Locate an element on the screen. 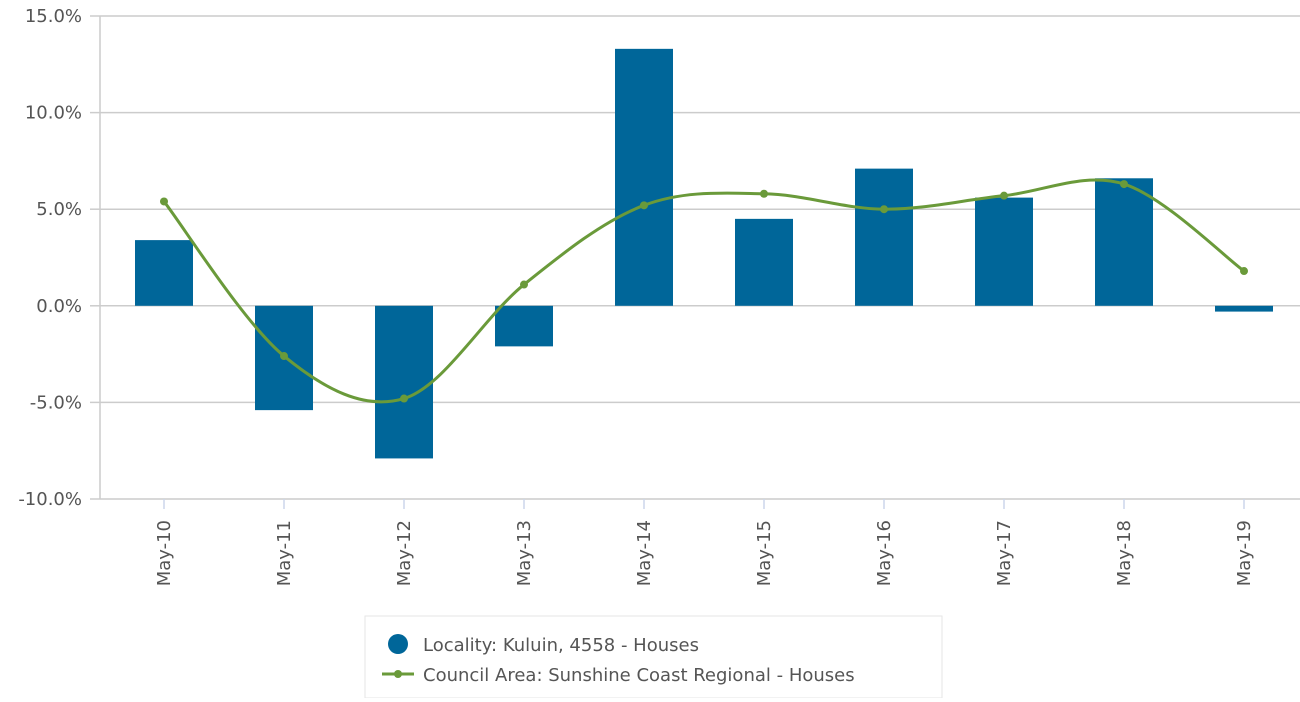 Image resolution: width=1300 pixels, height=702 pixels. x-tick-label: May-16 is located at coordinates (884, 553).